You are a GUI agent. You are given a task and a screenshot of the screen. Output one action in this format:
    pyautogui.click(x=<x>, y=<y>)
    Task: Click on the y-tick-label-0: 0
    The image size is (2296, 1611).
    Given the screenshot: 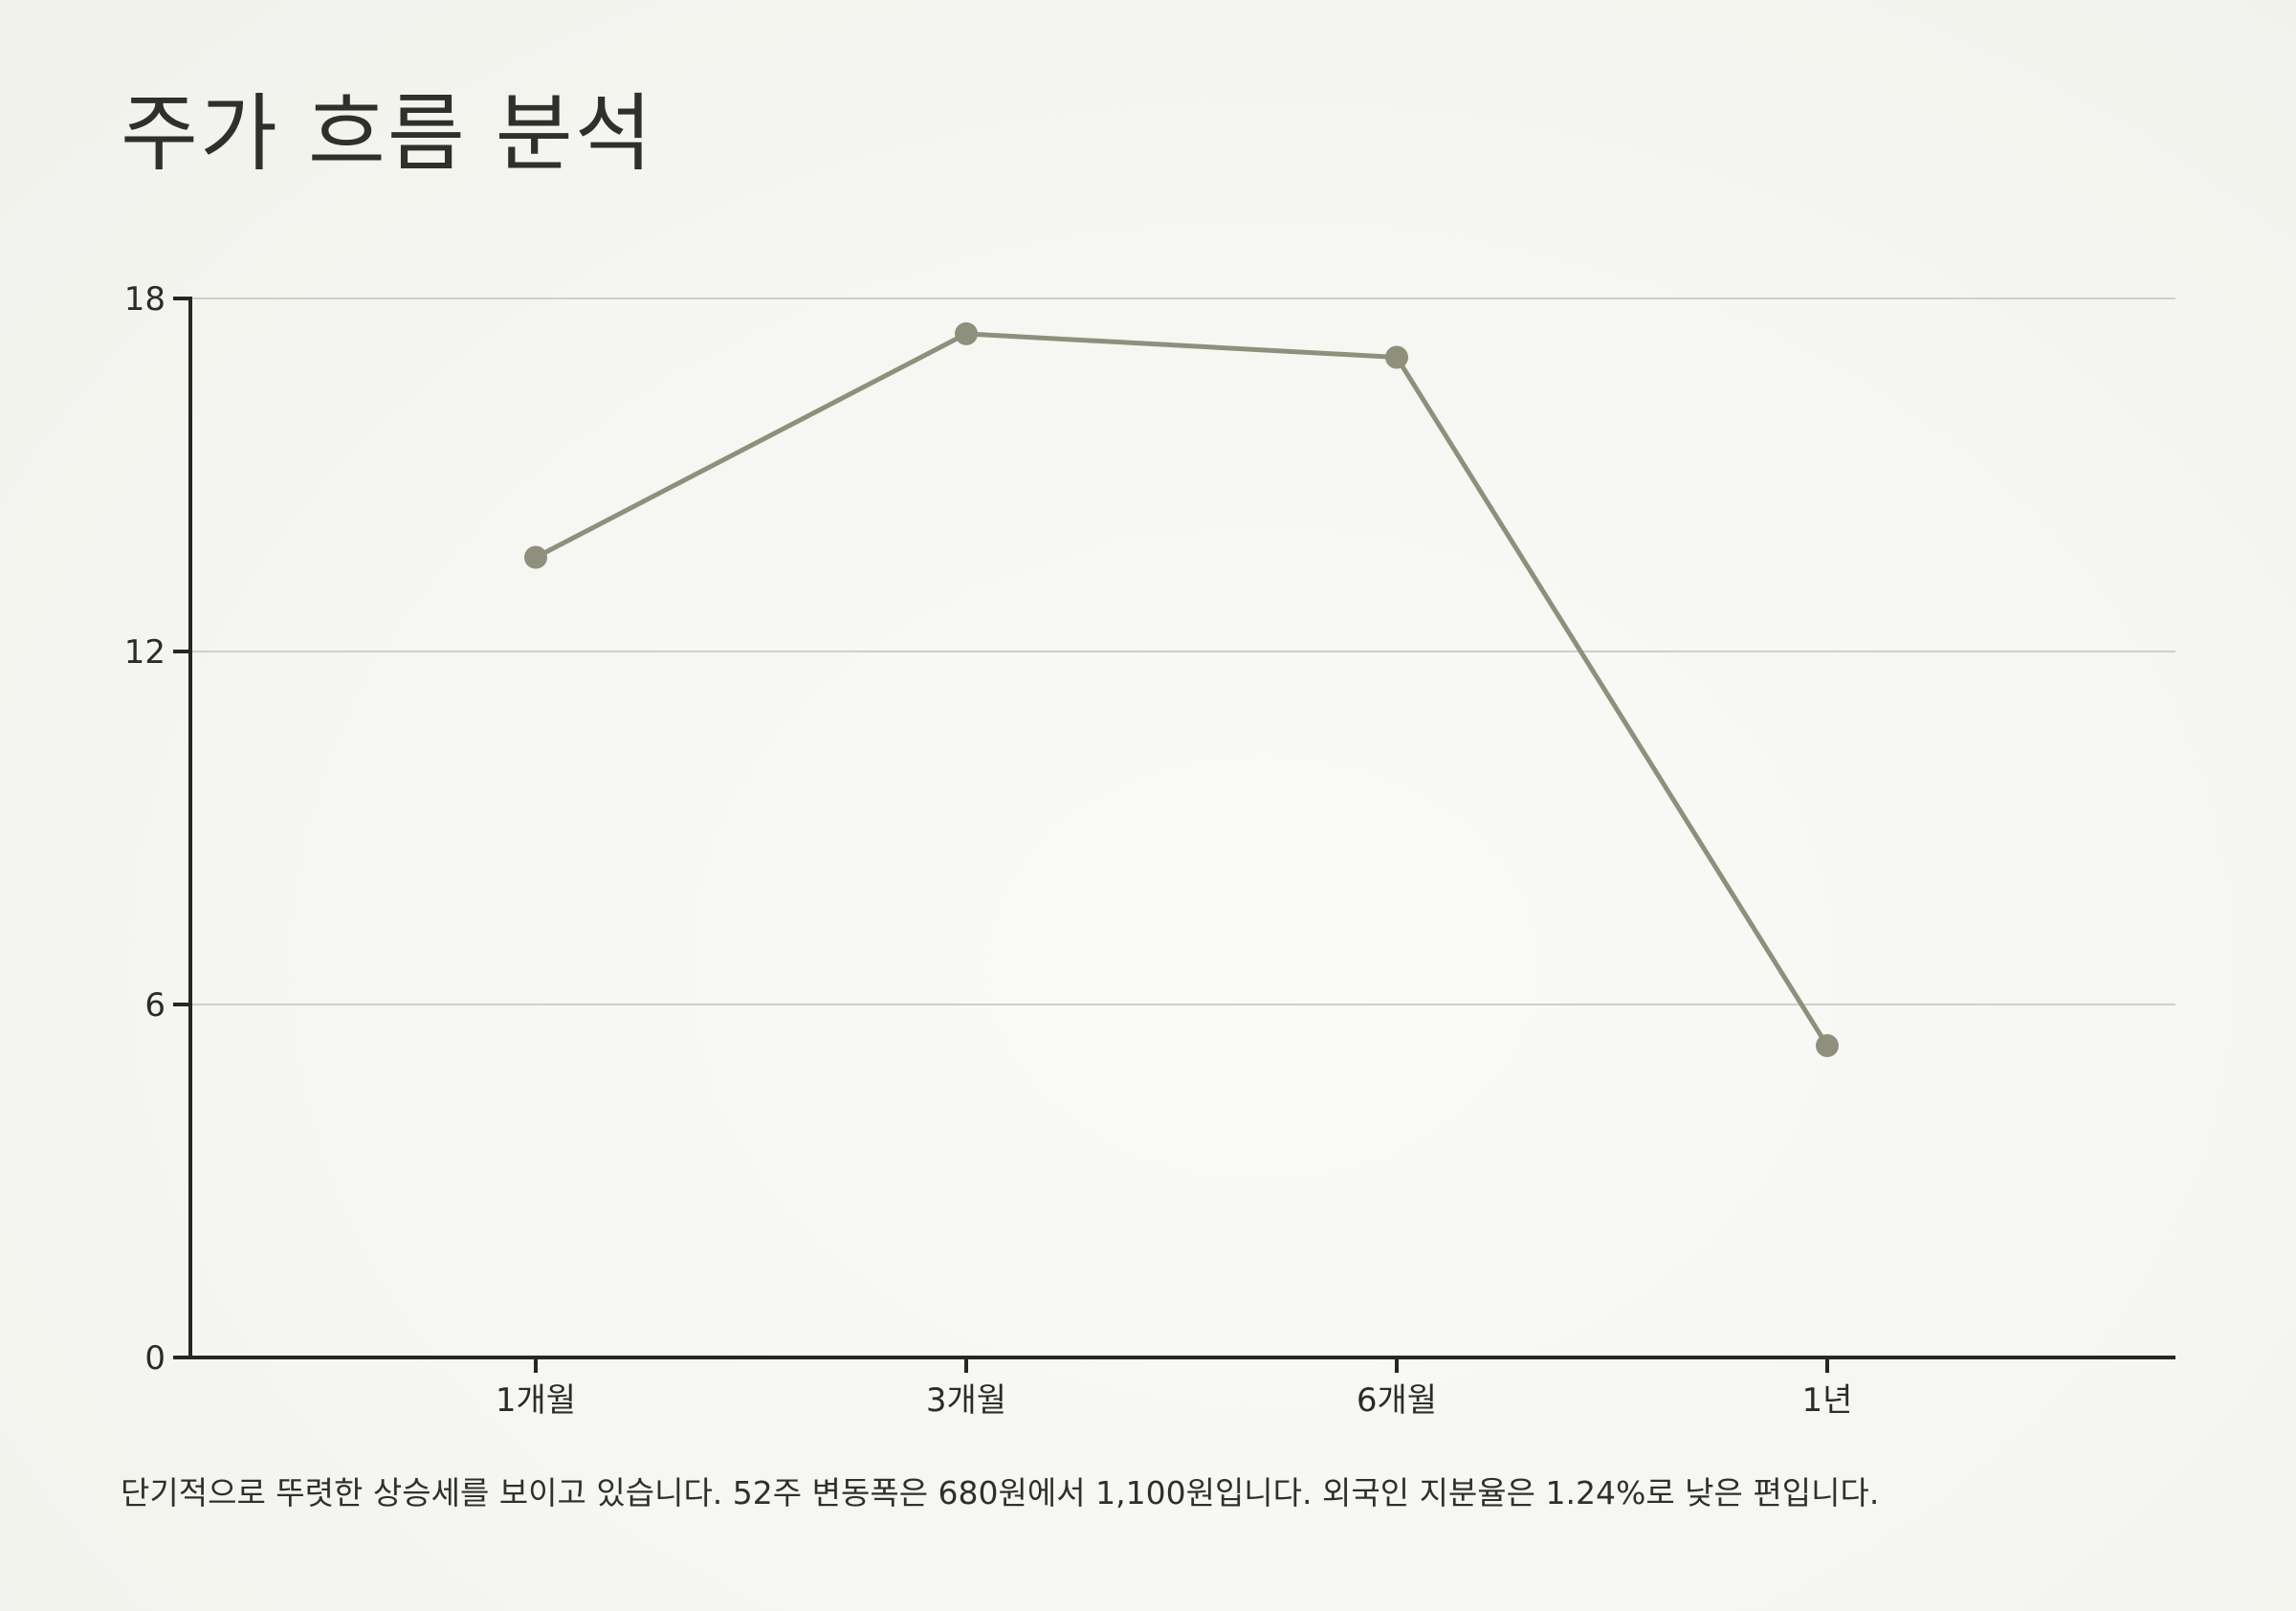 What is the action you would take?
    pyautogui.click(x=155, y=1358)
    